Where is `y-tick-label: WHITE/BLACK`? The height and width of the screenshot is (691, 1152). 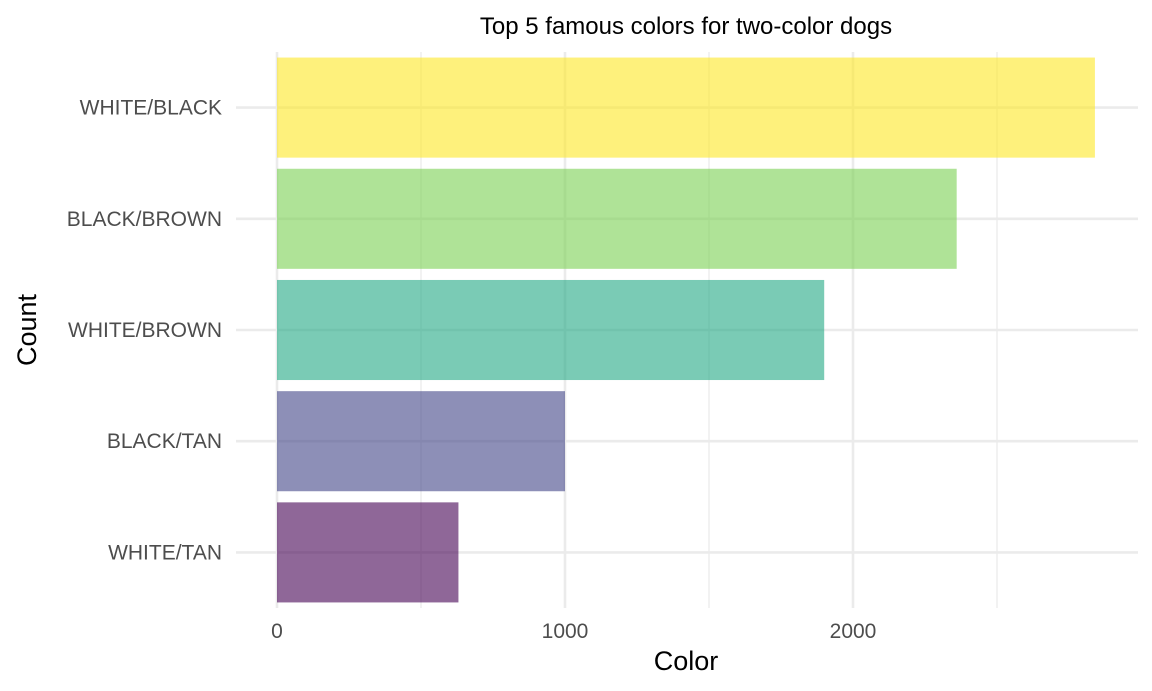 y-tick-label: WHITE/BLACK is located at coordinates (151, 108).